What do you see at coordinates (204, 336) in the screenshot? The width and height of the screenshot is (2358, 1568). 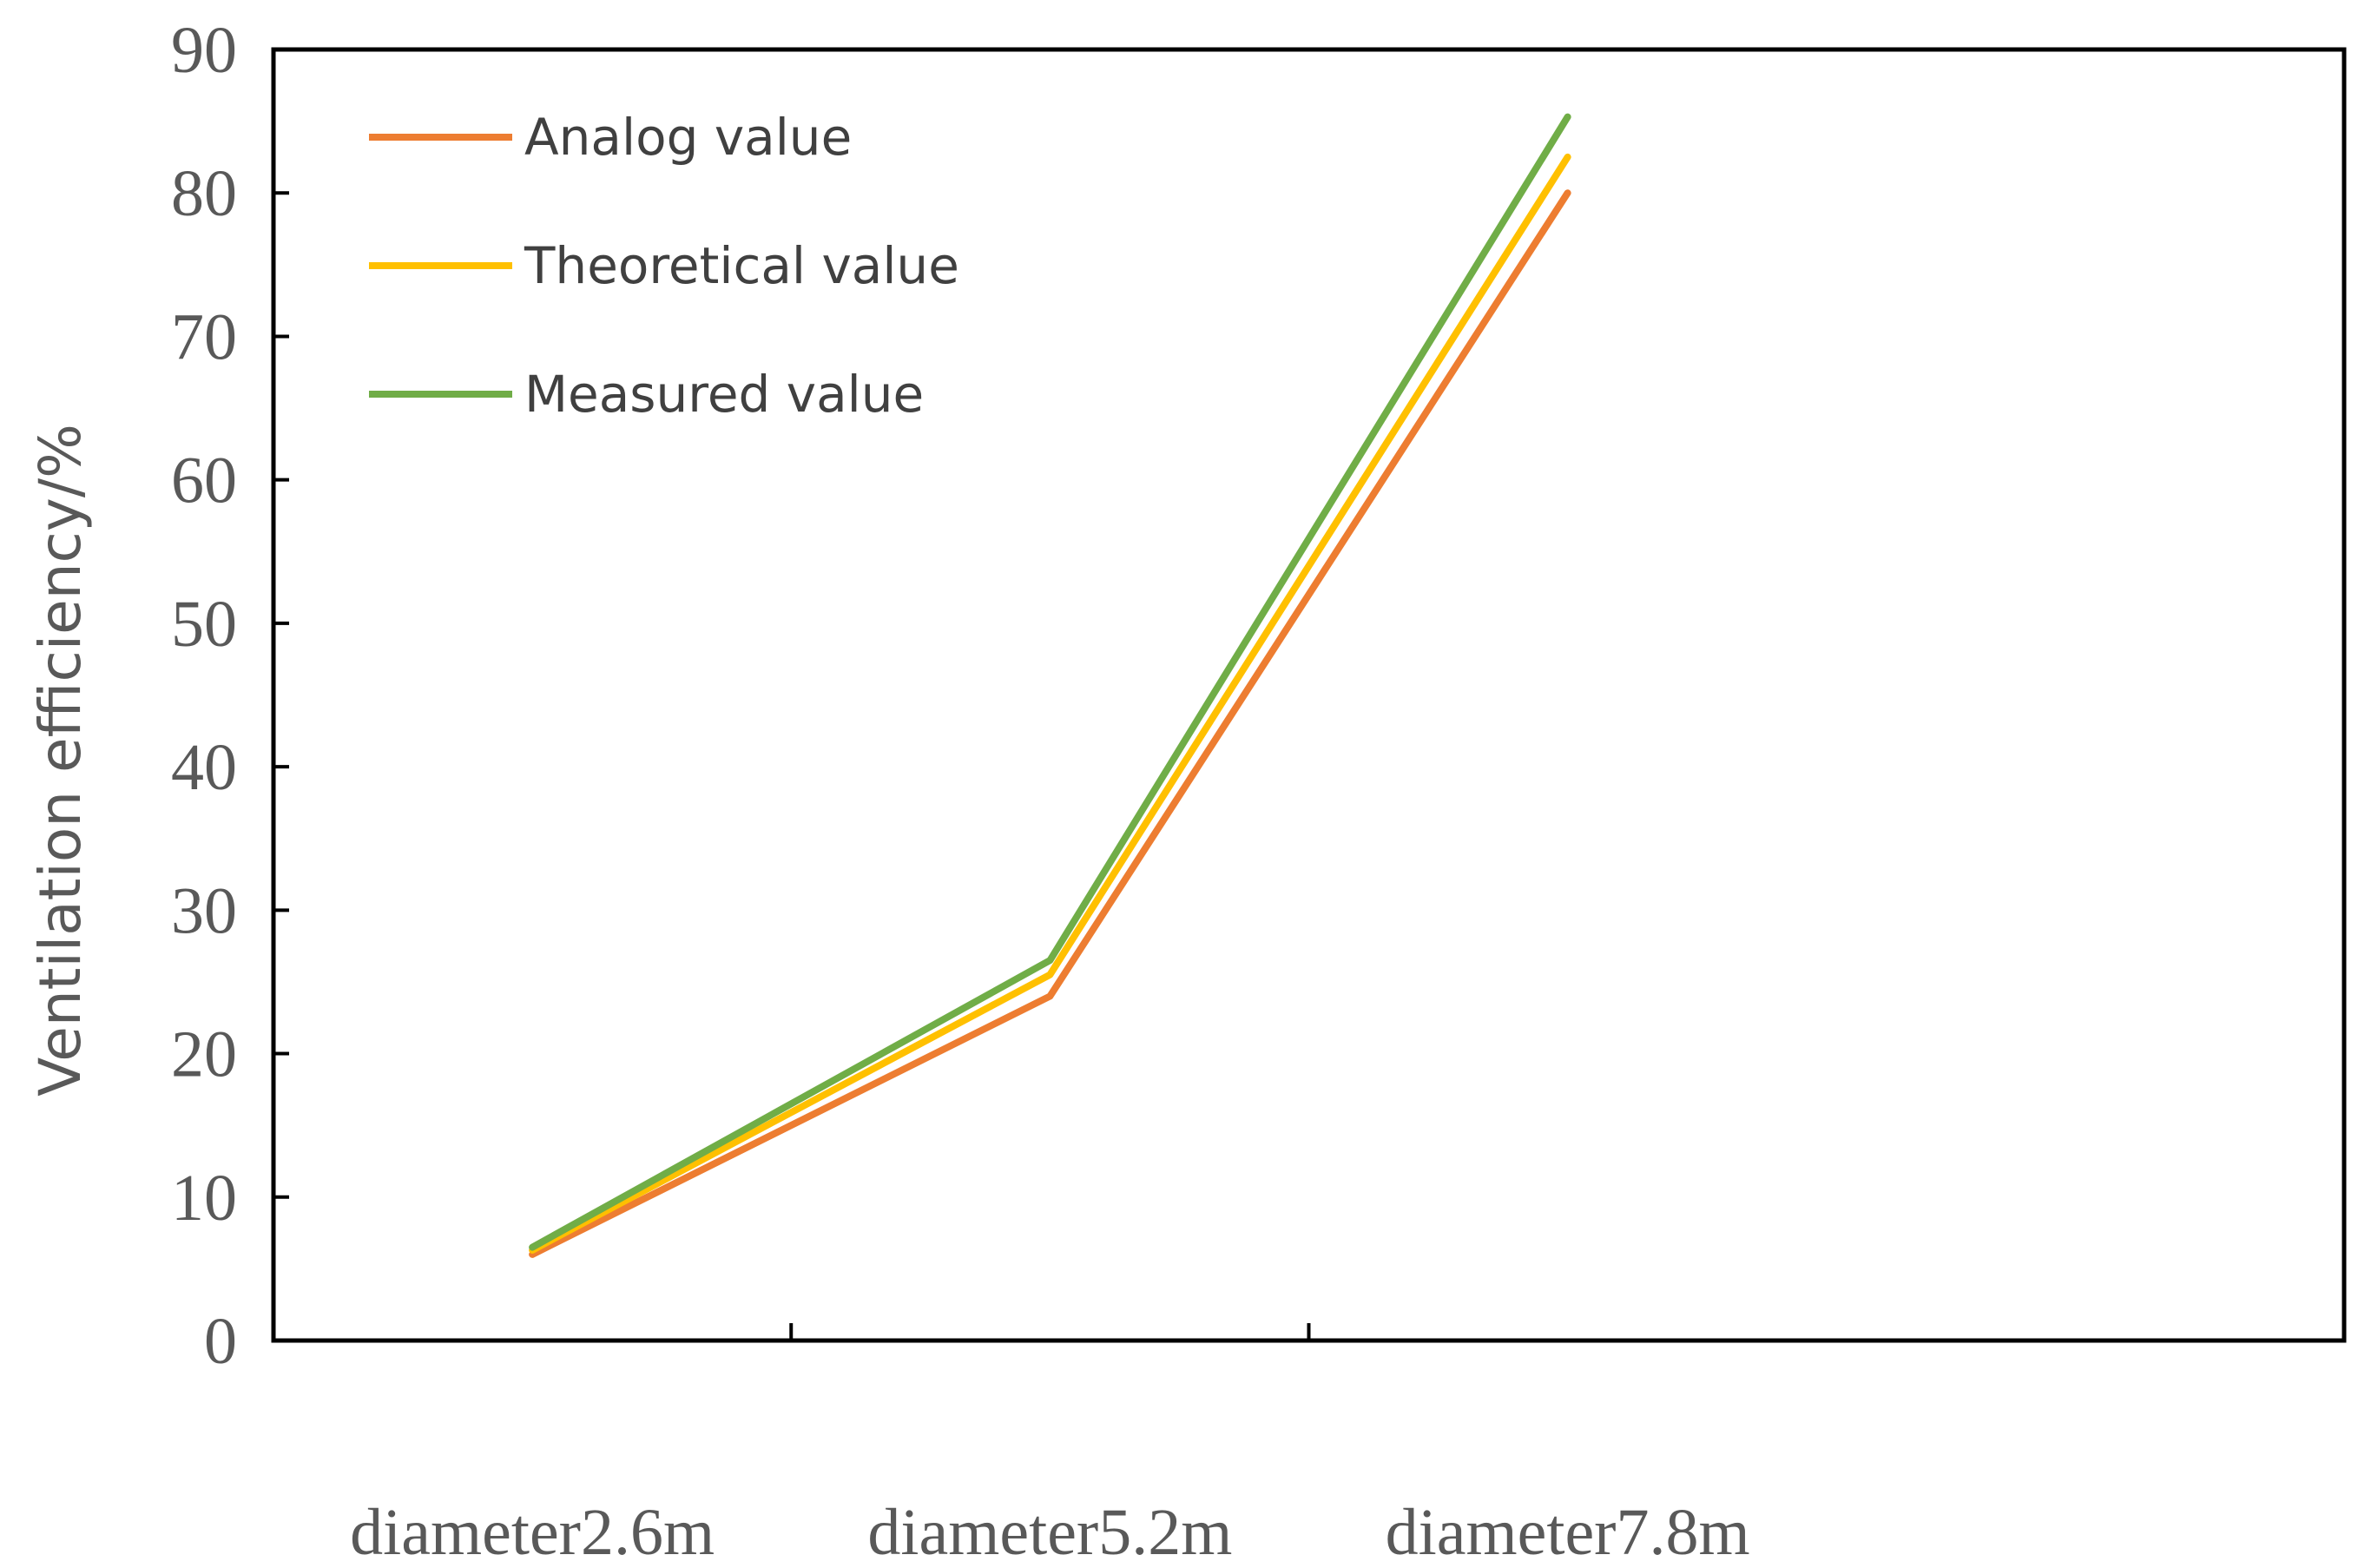 I see `y-tick-label: 70` at bounding box center [204, 336].